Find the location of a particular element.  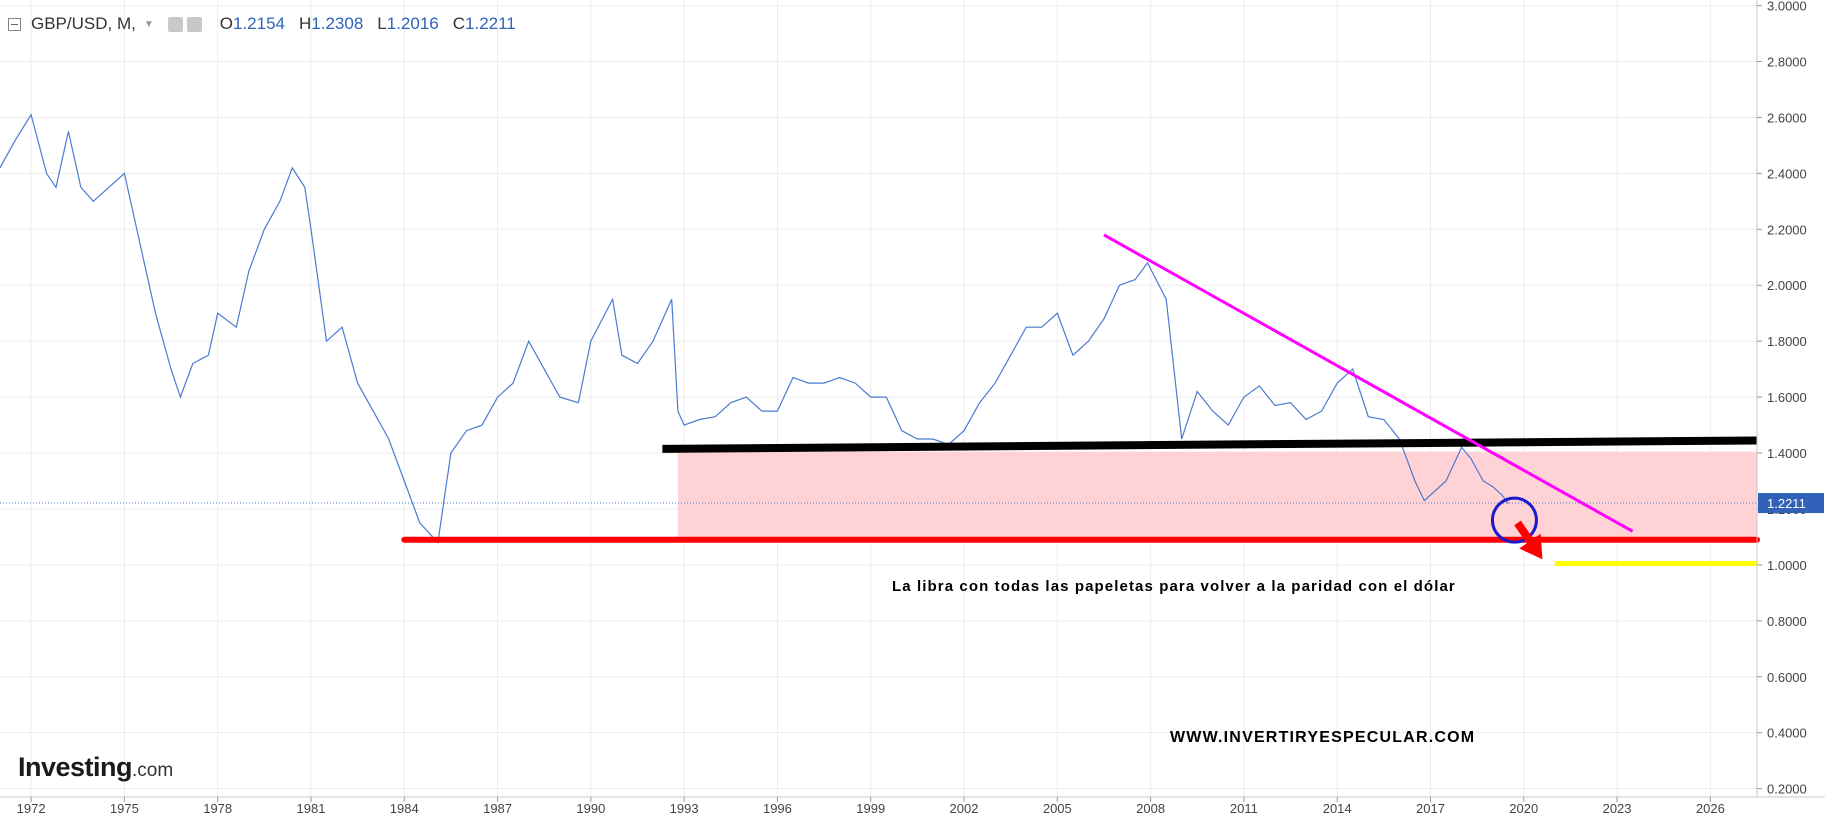

price-circle-marker is located at coordinates (1514, 520).